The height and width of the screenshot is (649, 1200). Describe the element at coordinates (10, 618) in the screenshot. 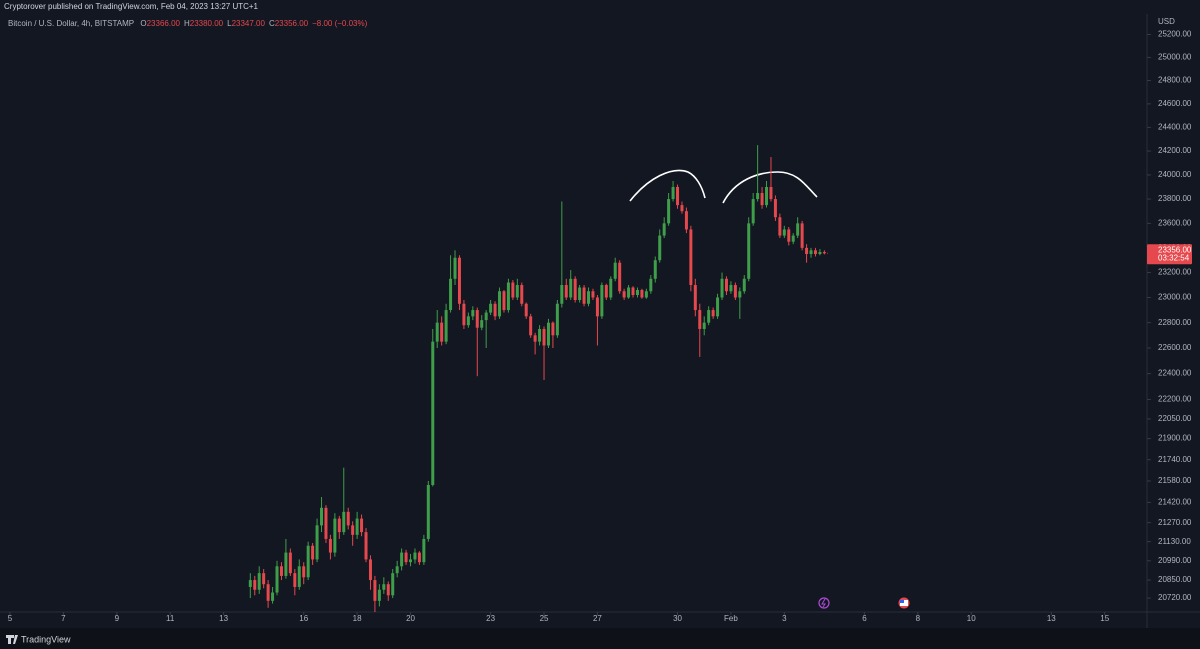

I see `x-tick-label: 5` at that location.